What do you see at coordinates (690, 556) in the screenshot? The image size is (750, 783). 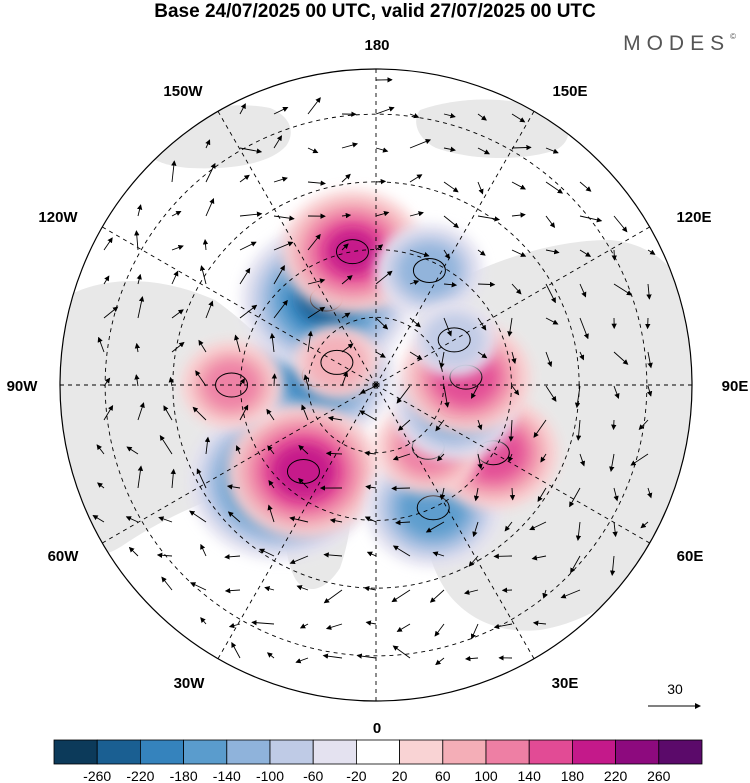 I see `label-60e: 60E` at bounding box center [690, 556].